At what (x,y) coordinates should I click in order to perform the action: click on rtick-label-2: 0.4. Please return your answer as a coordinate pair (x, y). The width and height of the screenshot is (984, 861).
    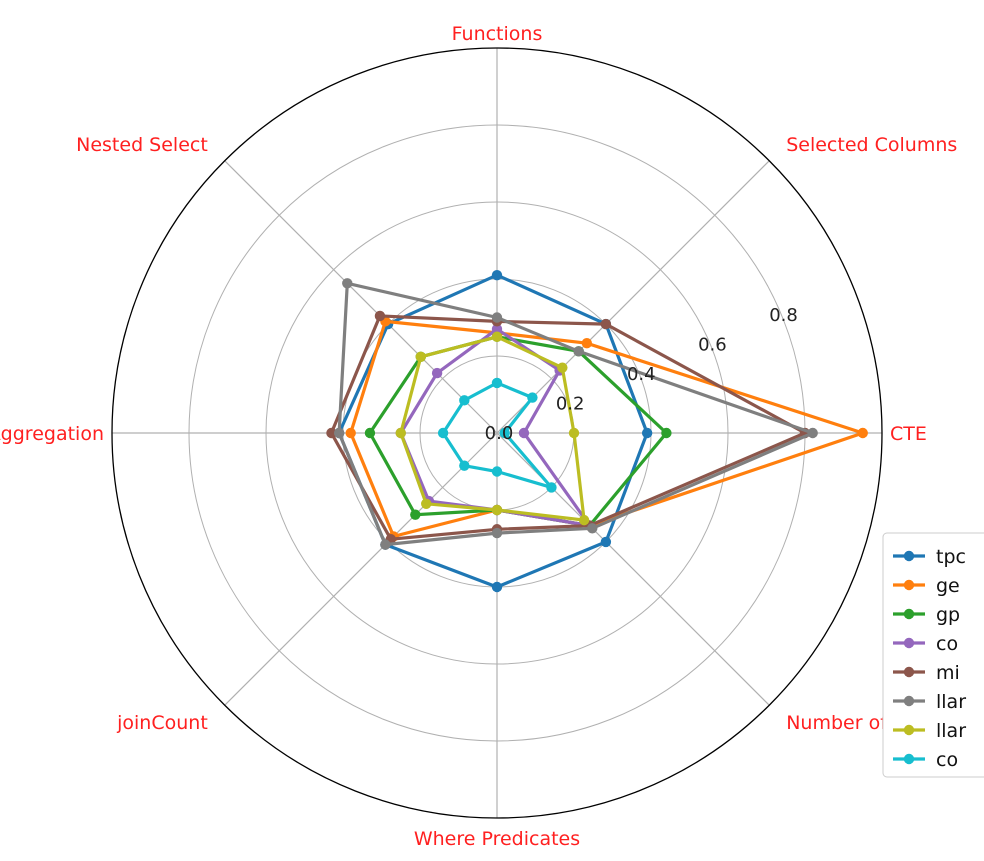
    Looking at the image, I should click on (641, 374).